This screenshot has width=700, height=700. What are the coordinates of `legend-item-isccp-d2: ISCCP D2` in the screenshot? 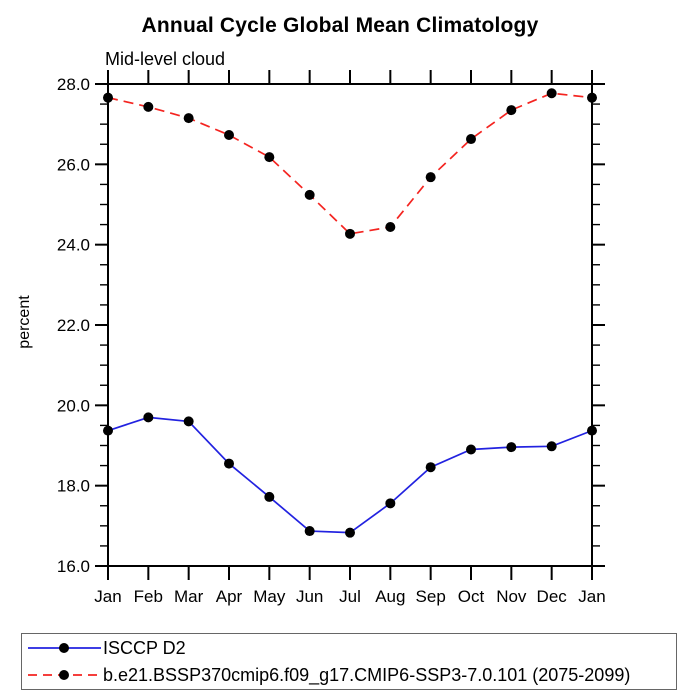 It's located at (106, 648).